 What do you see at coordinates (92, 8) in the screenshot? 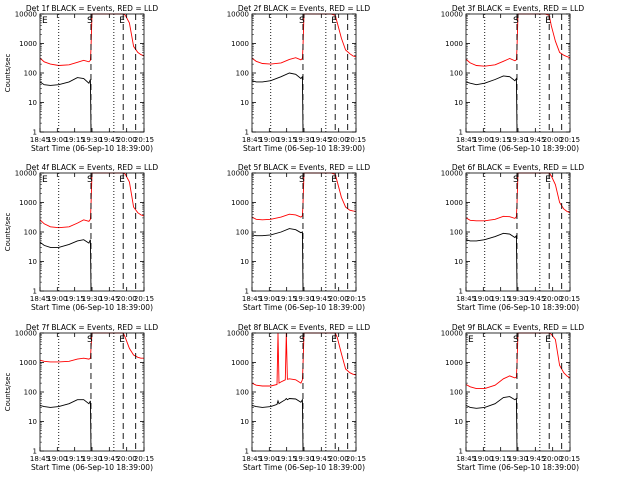
I see `panel-title: Det 1f BLACK = Events, RED = LLD` at bounding box center [92, 8].